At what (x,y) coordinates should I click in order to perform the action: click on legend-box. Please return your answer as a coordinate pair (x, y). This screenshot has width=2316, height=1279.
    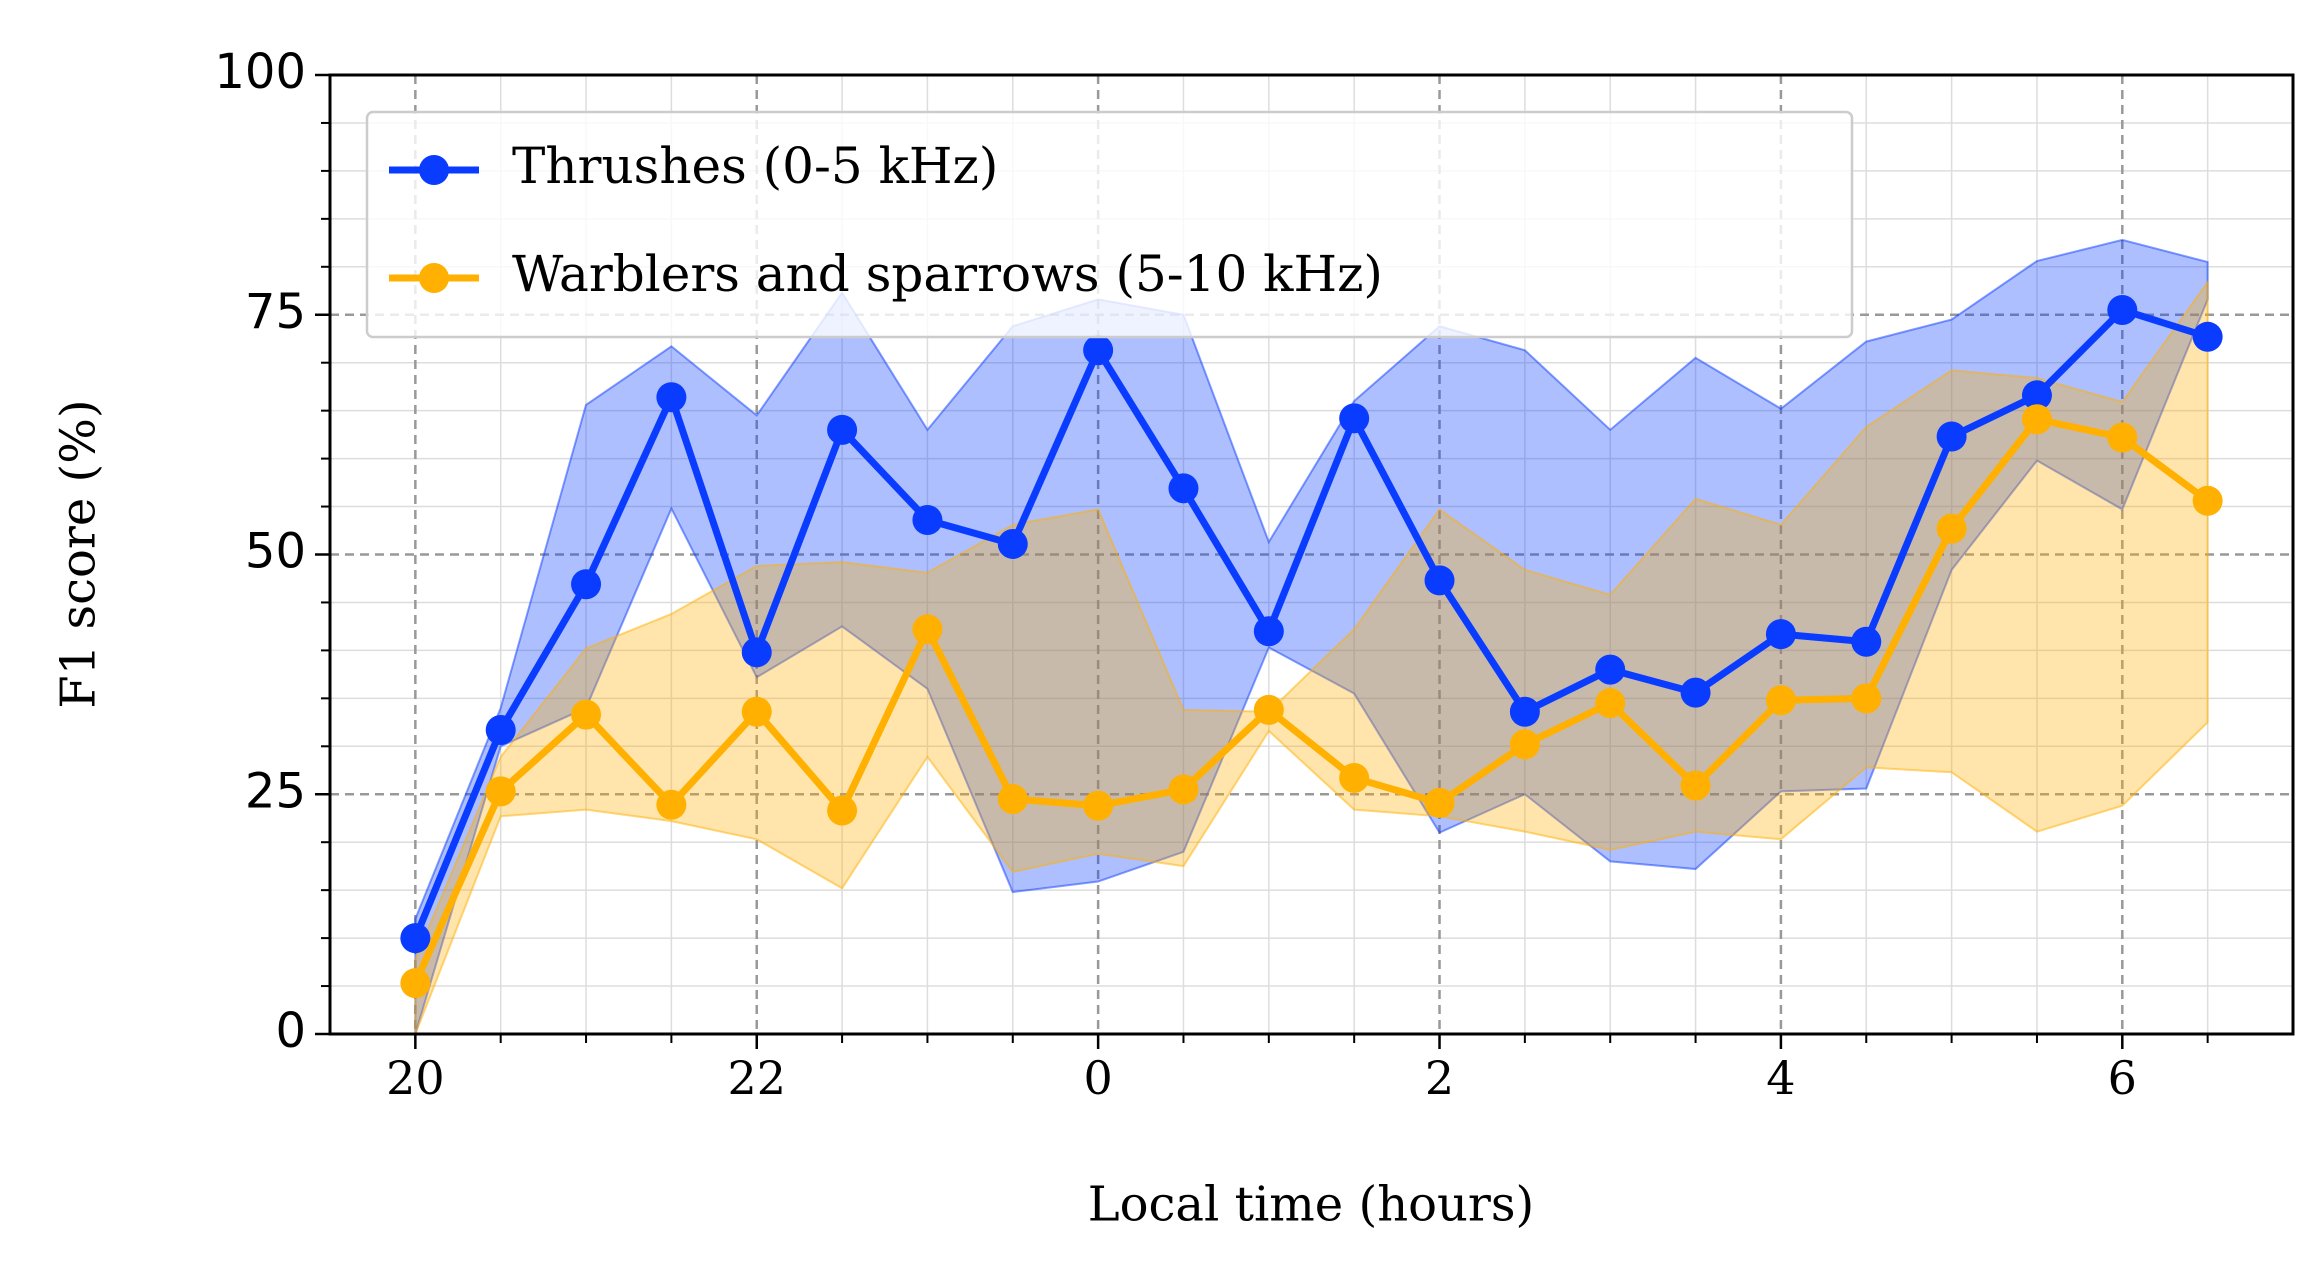
    Looking at the image, I should click on (1109, 224).